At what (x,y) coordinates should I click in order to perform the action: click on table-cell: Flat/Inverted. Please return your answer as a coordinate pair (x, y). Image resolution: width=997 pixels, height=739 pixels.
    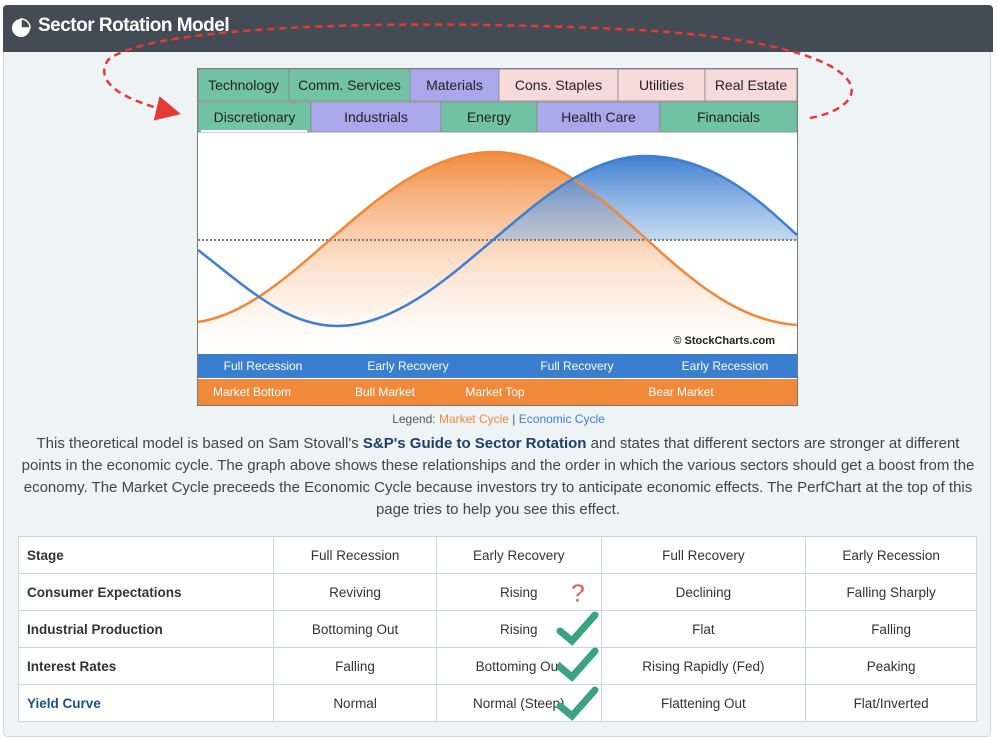
    Looking at the image, I should click on (891, 703).